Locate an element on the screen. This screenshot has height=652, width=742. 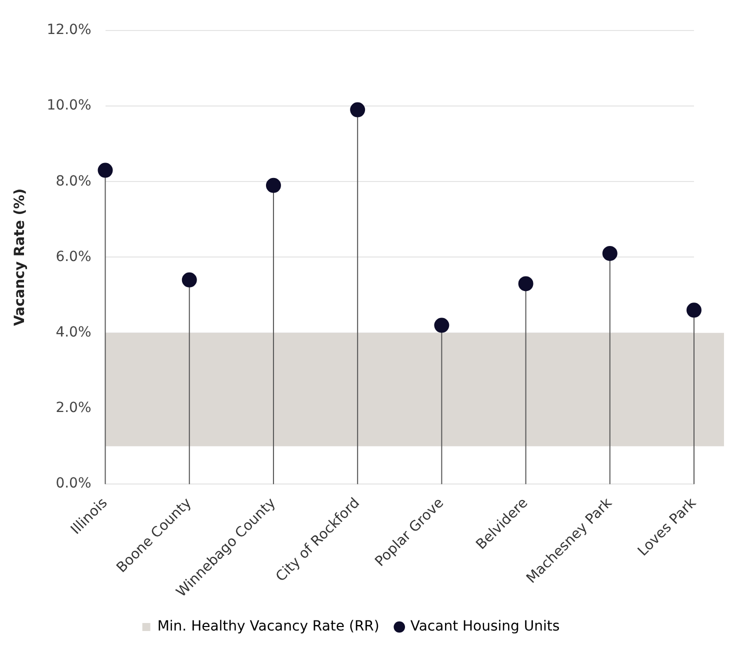
y-axis-title: Vacancy Rate (%) is located at coordinates (20, 257).